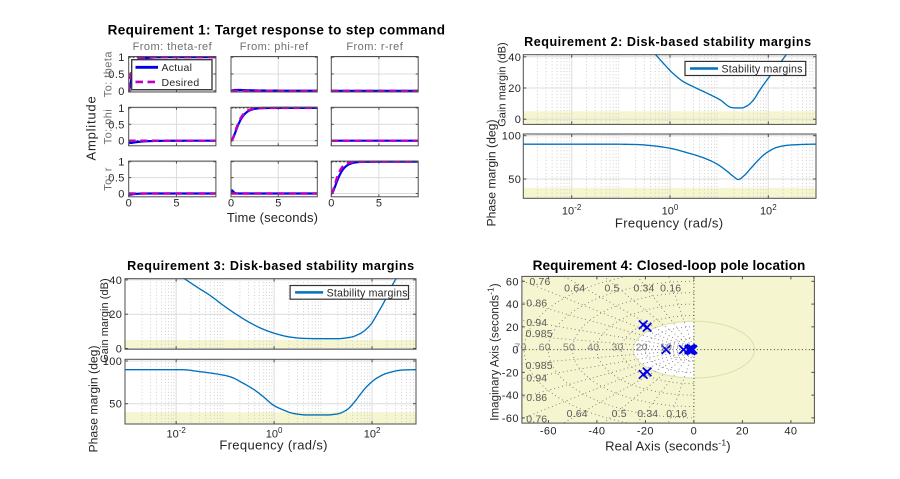  I want to click on svg-text: To: r, so click(109, 179).